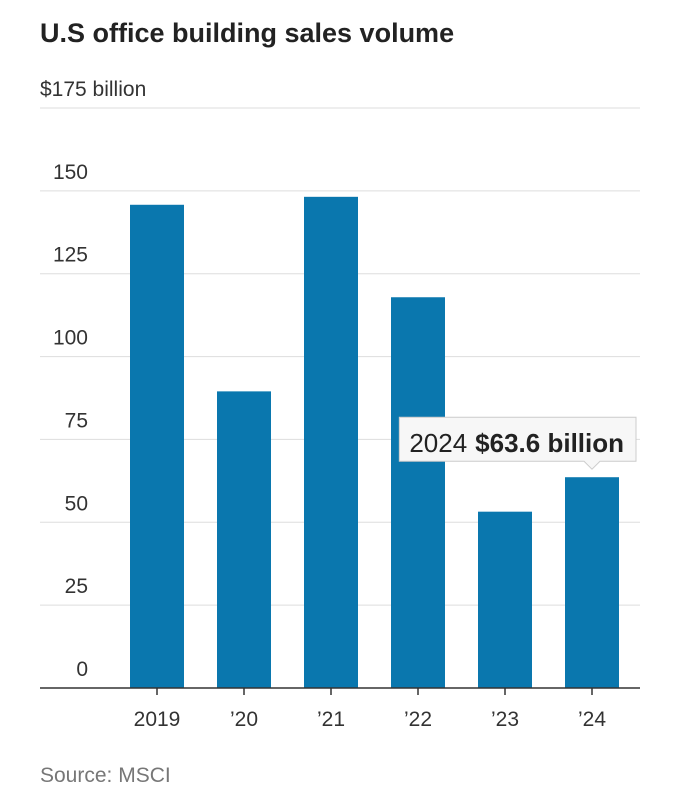 This screenshot has width=688, height=798. Describe the element at coordinates (70, 255) in the screenshot. I see `y-tick-label: 125` at that location.